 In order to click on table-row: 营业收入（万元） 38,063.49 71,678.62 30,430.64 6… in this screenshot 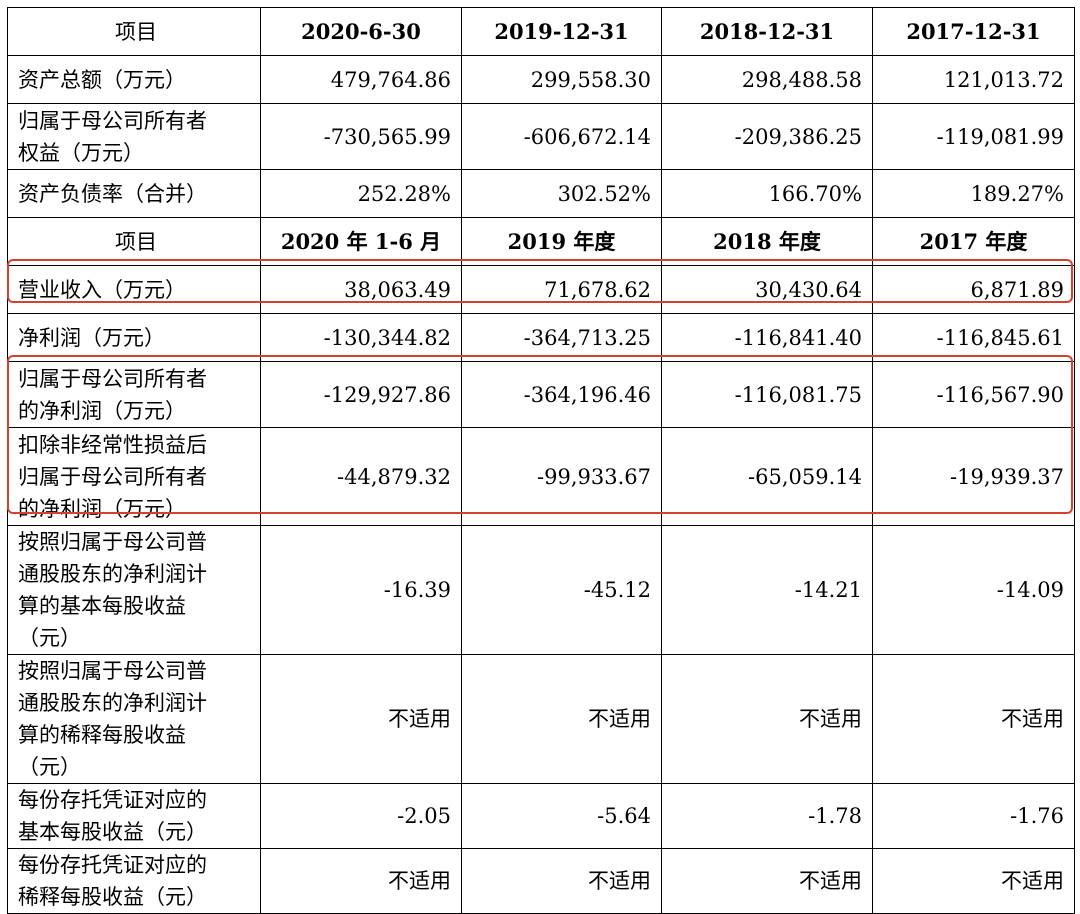, I will do `click(541, 289)`.